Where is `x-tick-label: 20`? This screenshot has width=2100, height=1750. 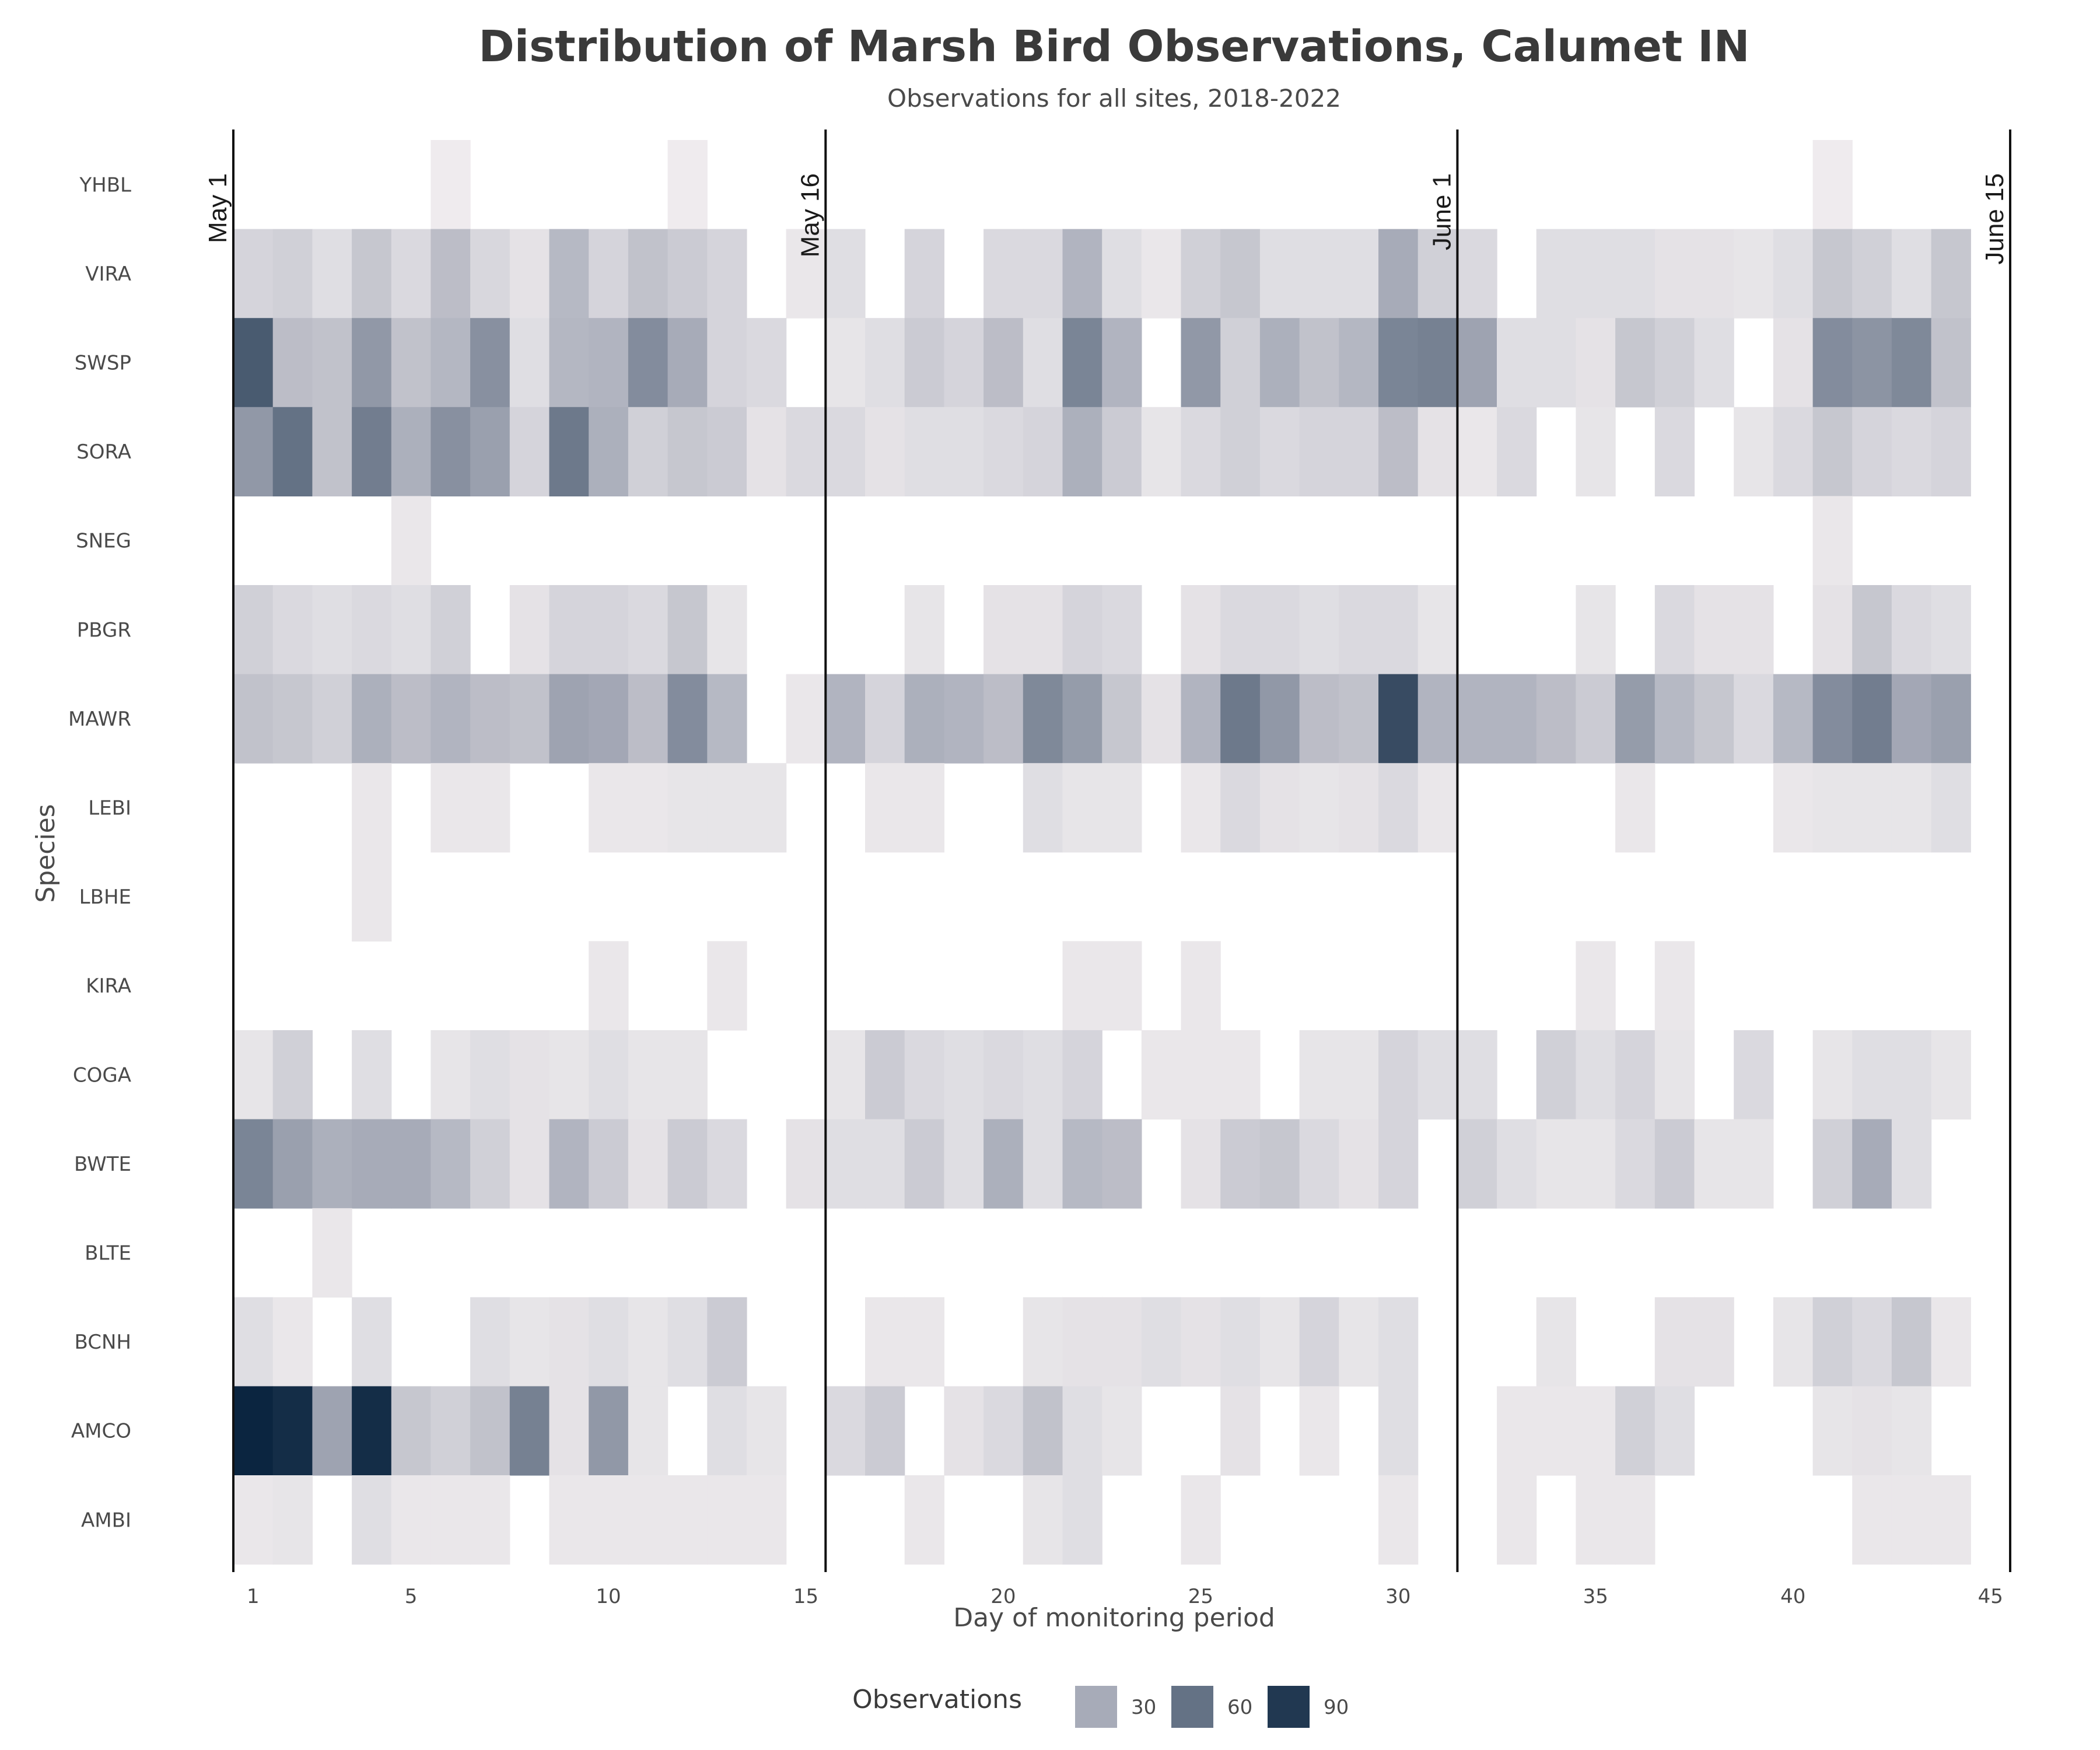 x-tick-label: 20 is located at coordinates (1003, 1596).